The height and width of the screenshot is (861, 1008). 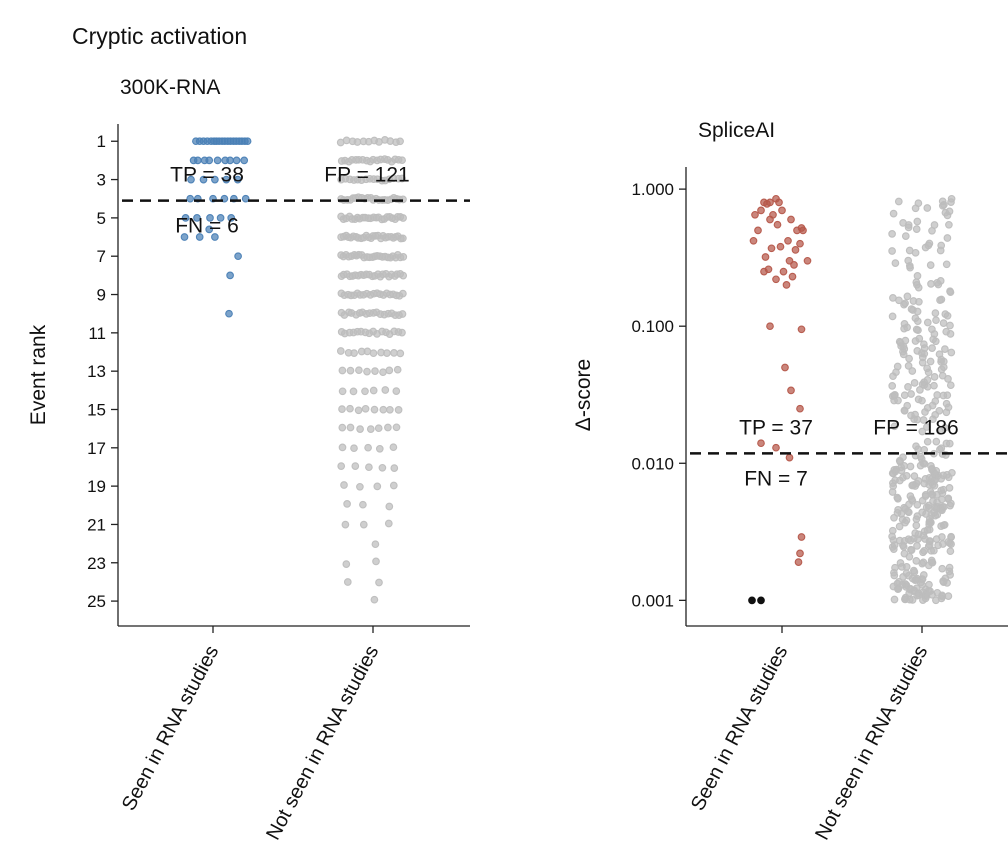 What do you see at coordinates (101, 295) in the screenshot?
I see `y-tick-label: 9` at bounding box center [101, 295].